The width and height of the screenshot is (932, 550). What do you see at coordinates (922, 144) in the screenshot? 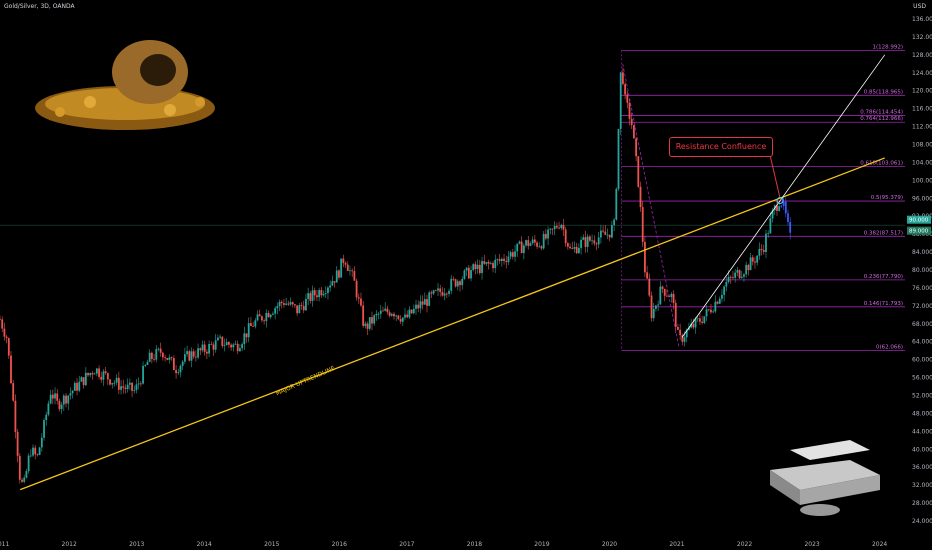
I see `y-tick-label: 108.000` at bounding box center [922, 144].